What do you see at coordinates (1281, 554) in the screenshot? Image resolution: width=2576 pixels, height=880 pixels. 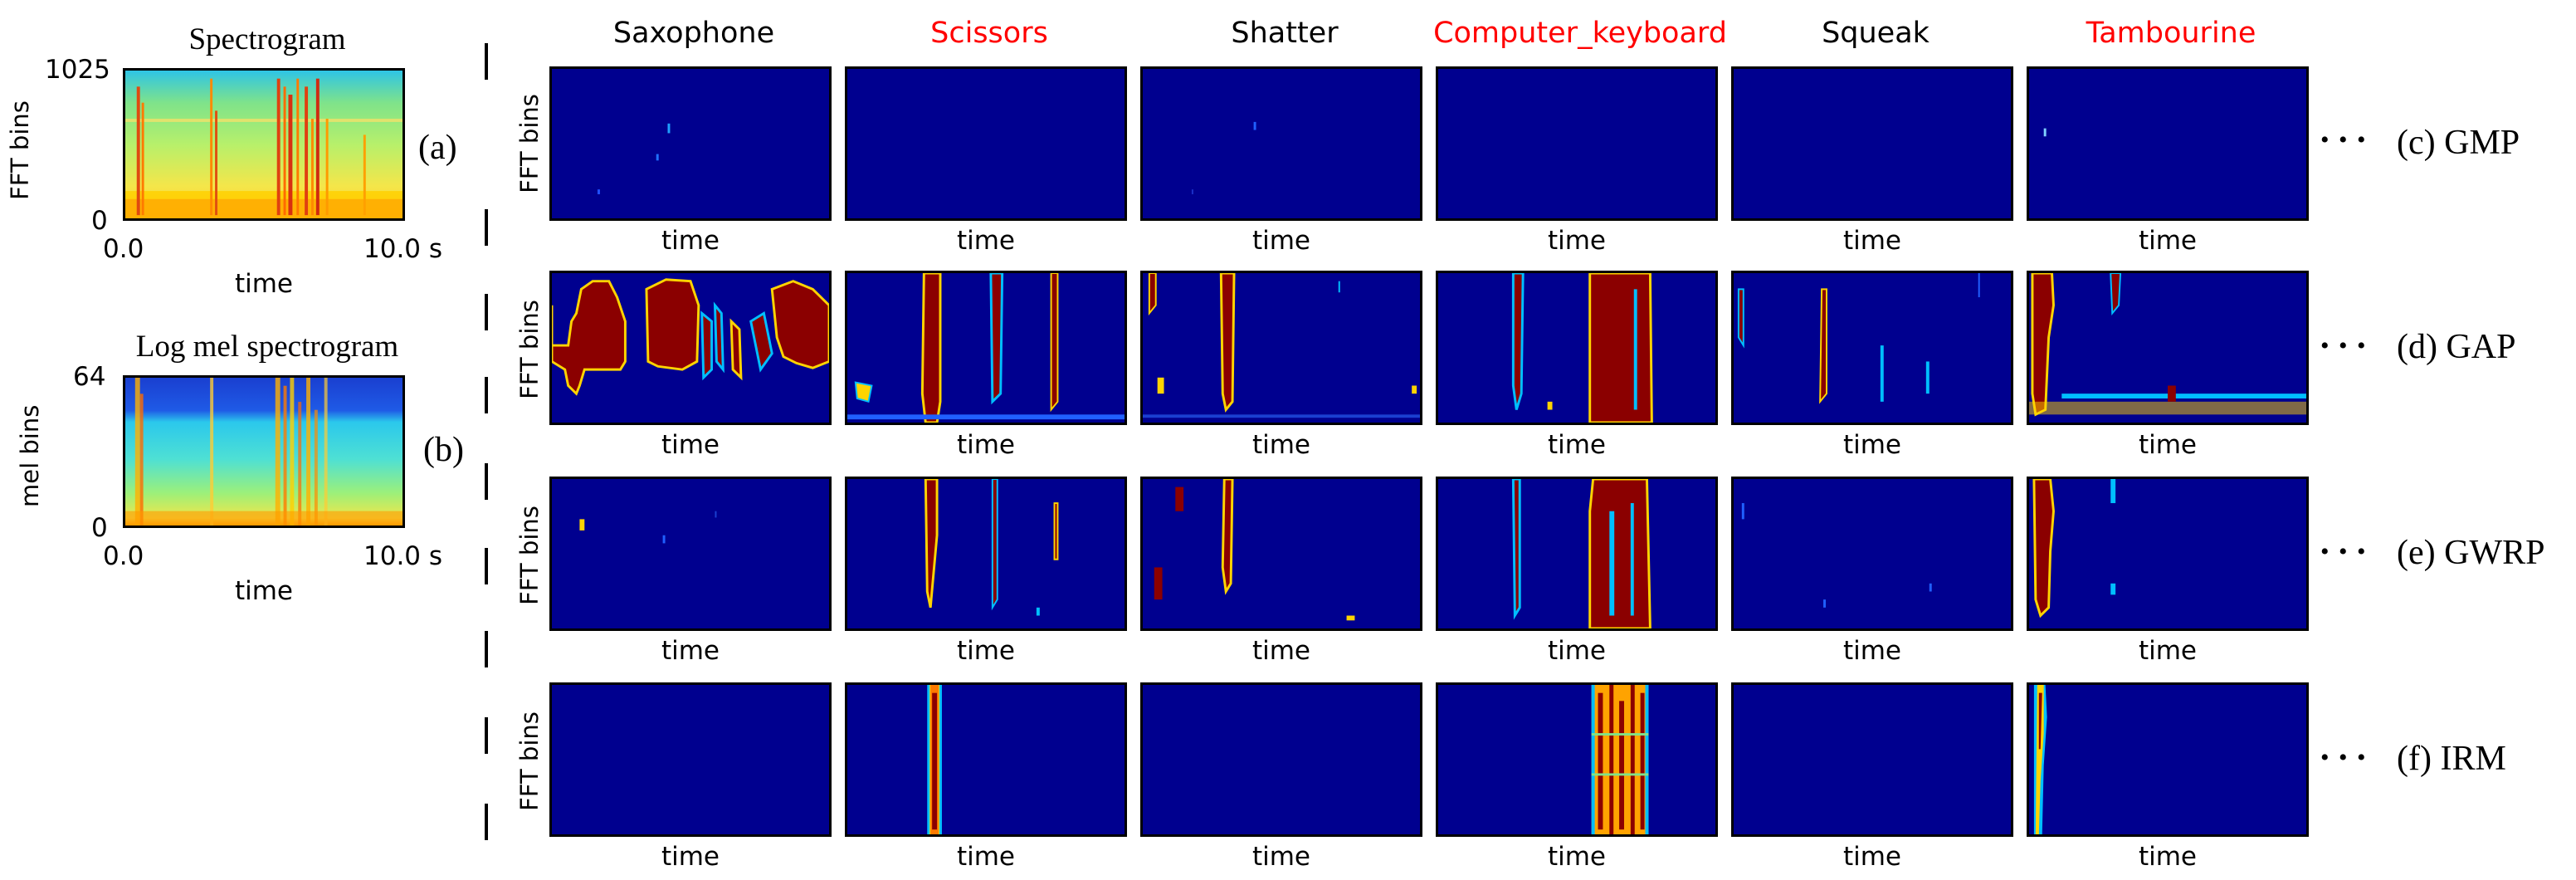 I see `gwrp-shatter` at bounding box center [1281, 554].